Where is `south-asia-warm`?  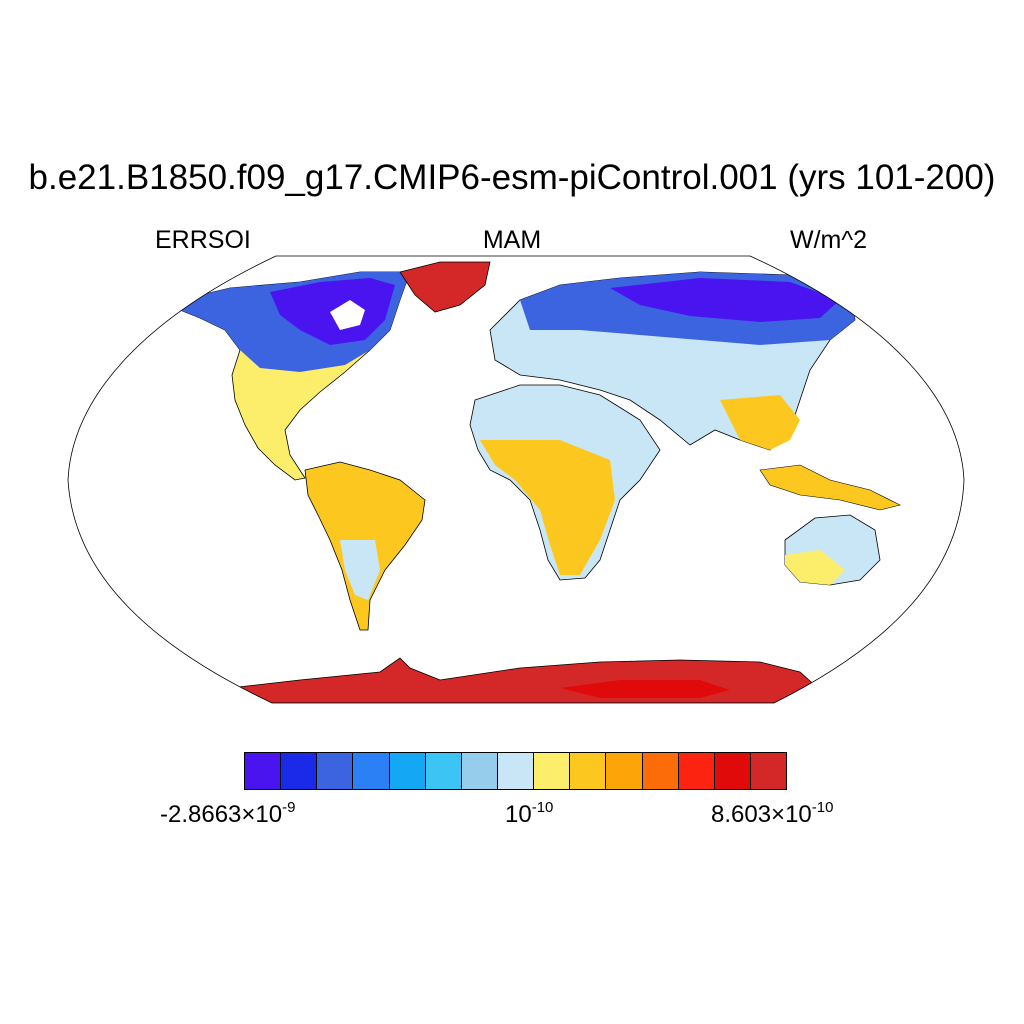 south-asia-warm is located at coordinates (760, 422).